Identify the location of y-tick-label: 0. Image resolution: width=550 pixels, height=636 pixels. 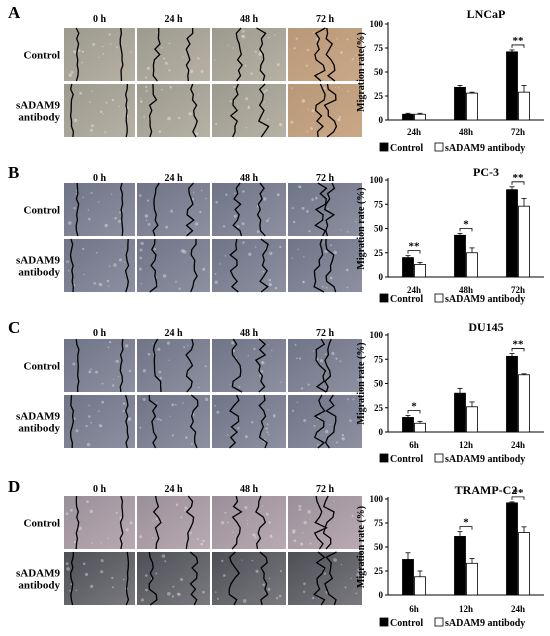
(381, 595).